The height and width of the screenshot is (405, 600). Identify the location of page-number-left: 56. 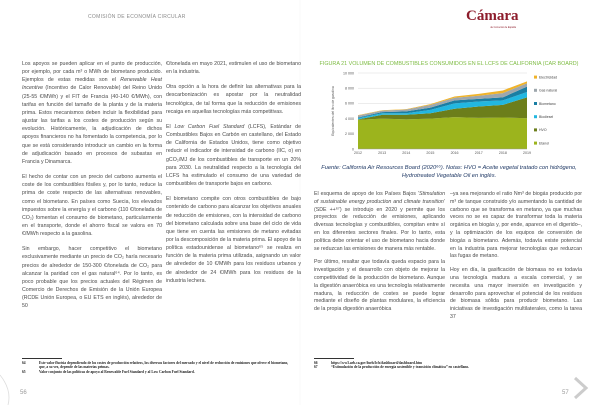
(23, 393).